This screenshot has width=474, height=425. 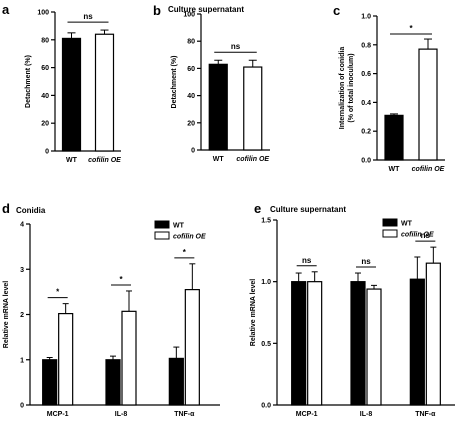 I want to click on y-axis-label: Internalization of conidia, so click(x=342, y=88).